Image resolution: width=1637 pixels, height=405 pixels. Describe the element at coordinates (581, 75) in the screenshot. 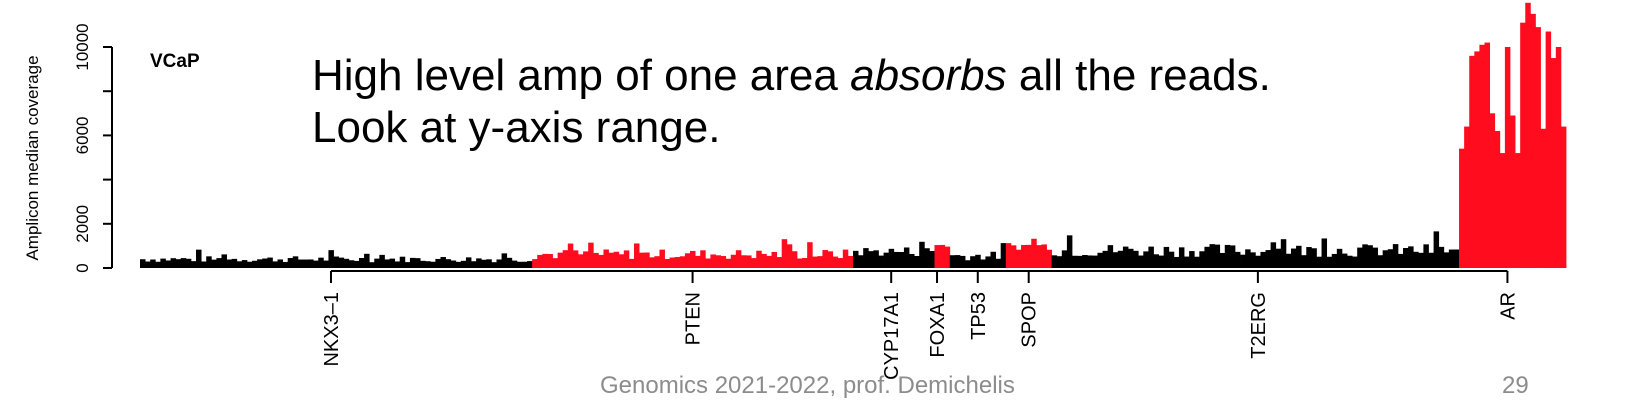

I see `annotation-line-1-pre: High level amp of one area` at that location.